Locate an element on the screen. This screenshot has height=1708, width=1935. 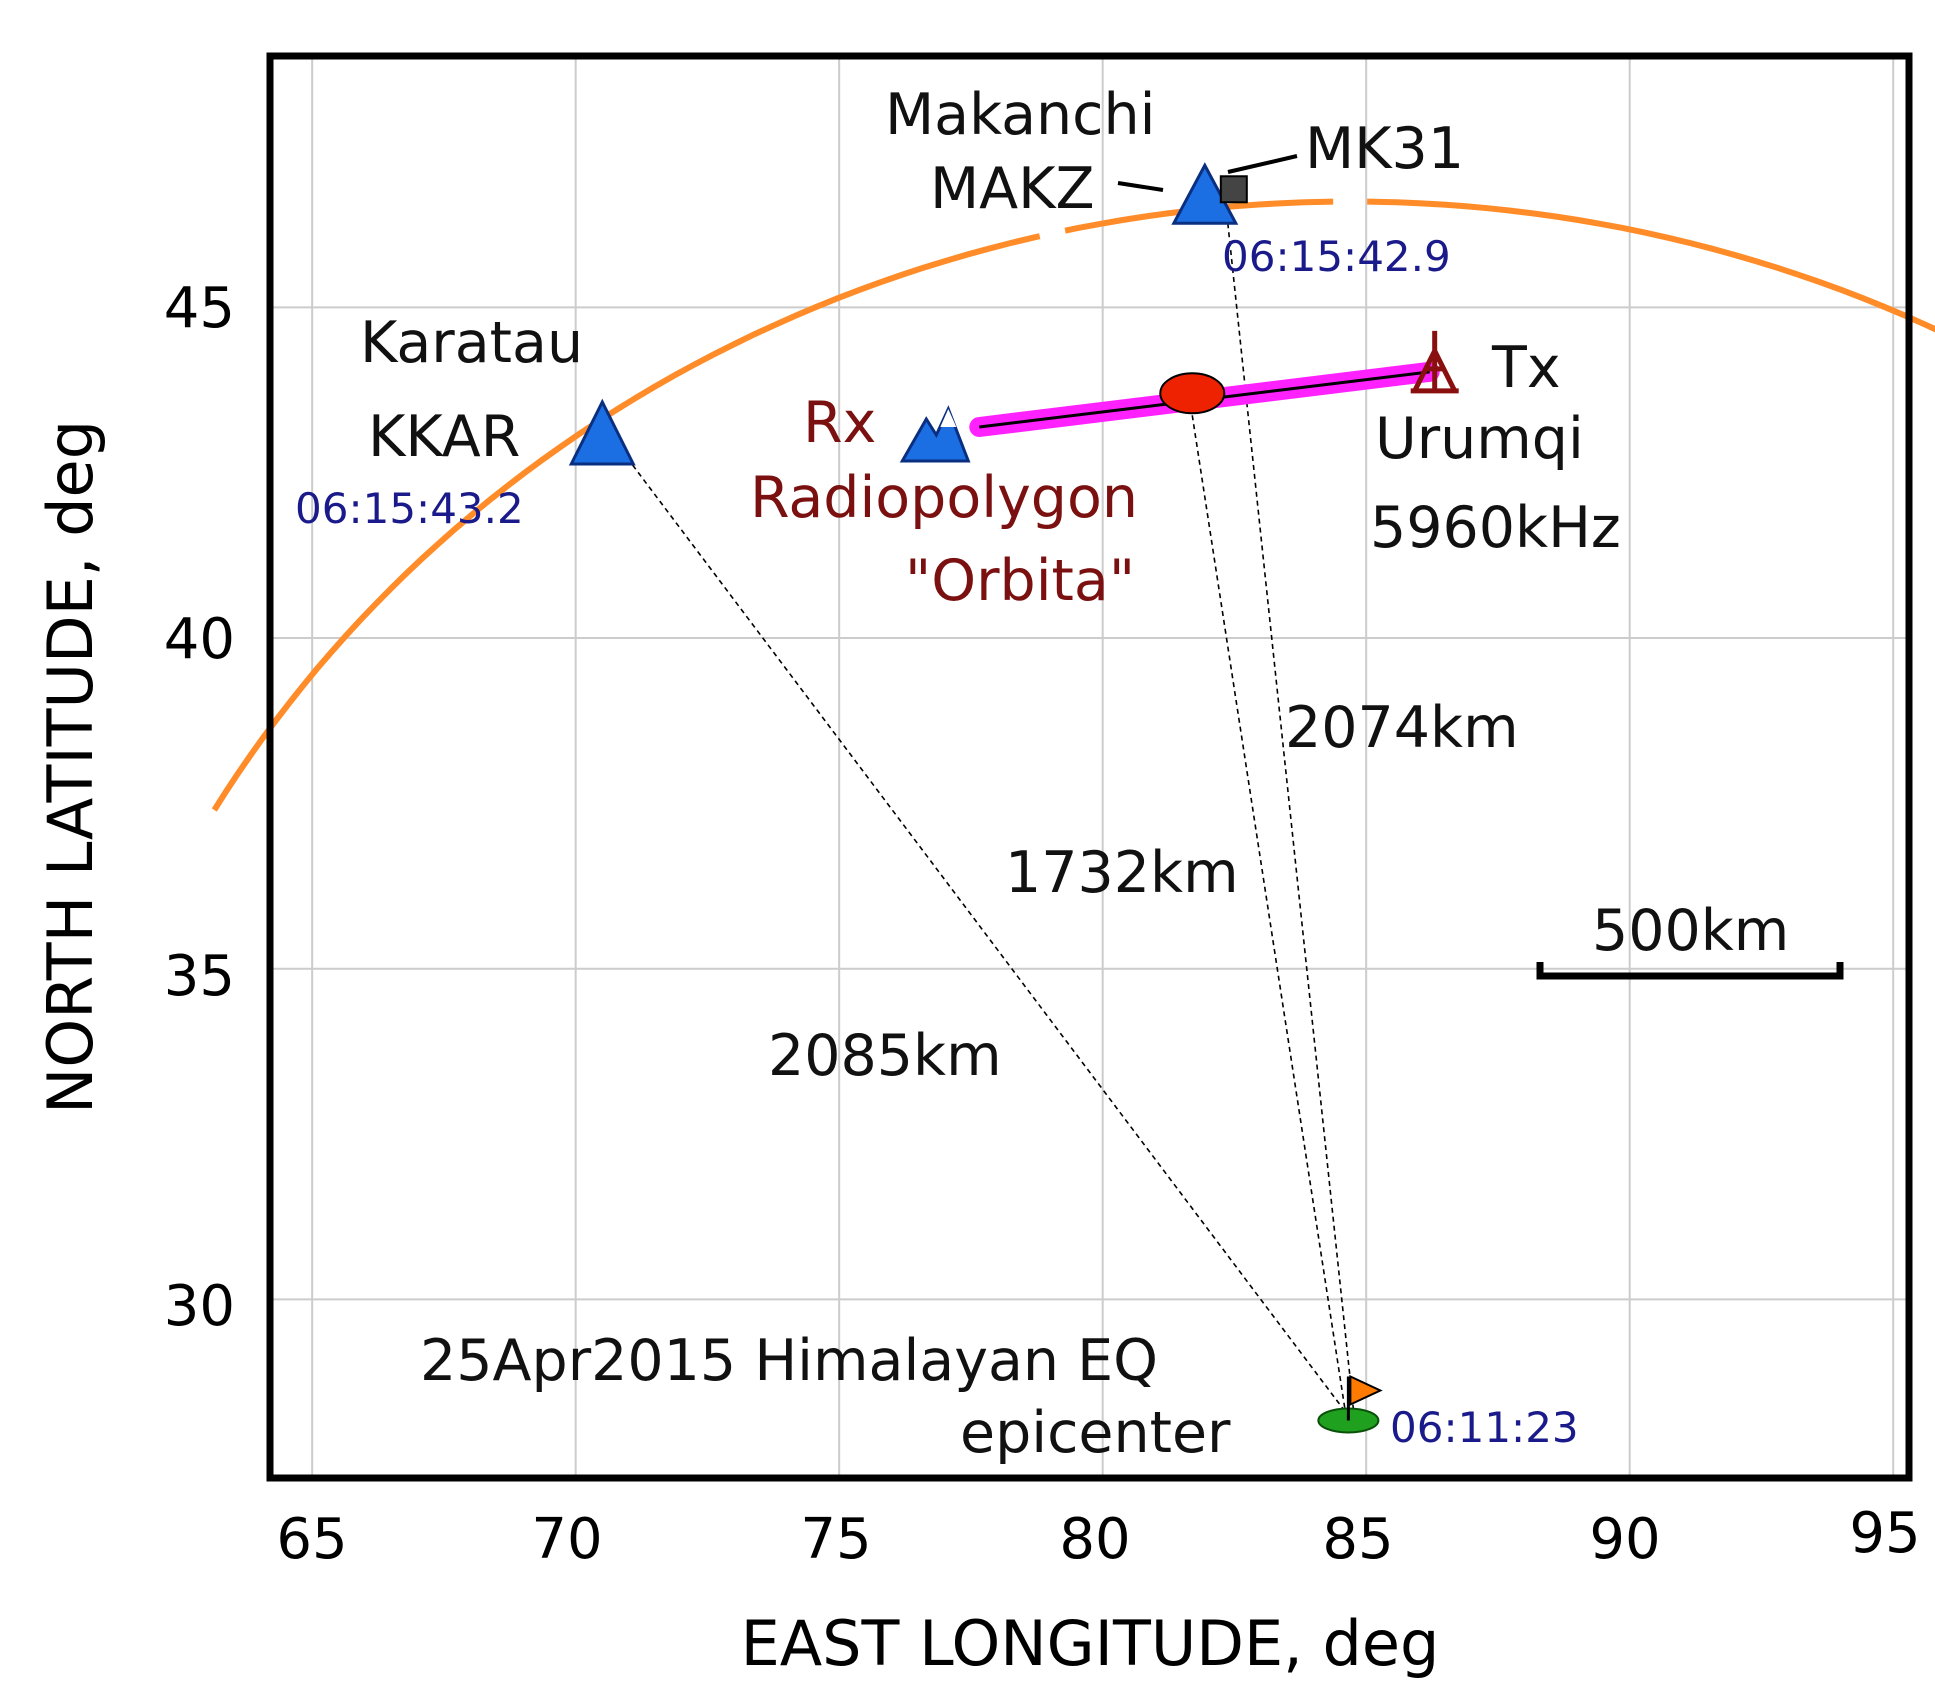
x-tick-label: 85 is located at coordinates (1357, 1539).